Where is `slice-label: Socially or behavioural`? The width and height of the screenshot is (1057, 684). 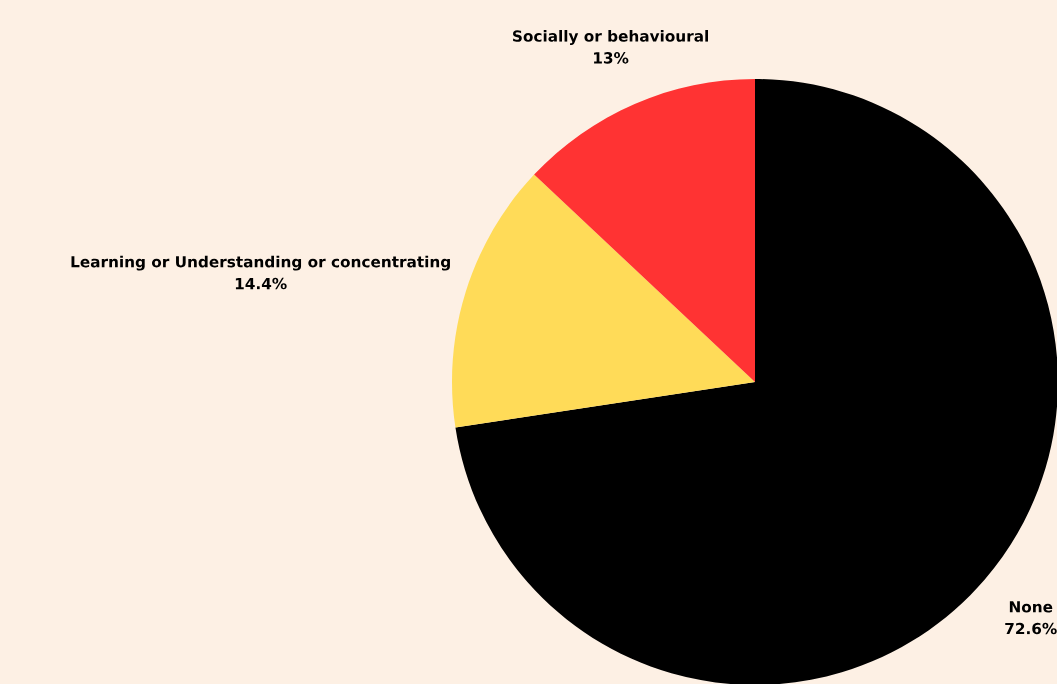
slice-label: Socially or behavioural is located at coordinates (610, 37).